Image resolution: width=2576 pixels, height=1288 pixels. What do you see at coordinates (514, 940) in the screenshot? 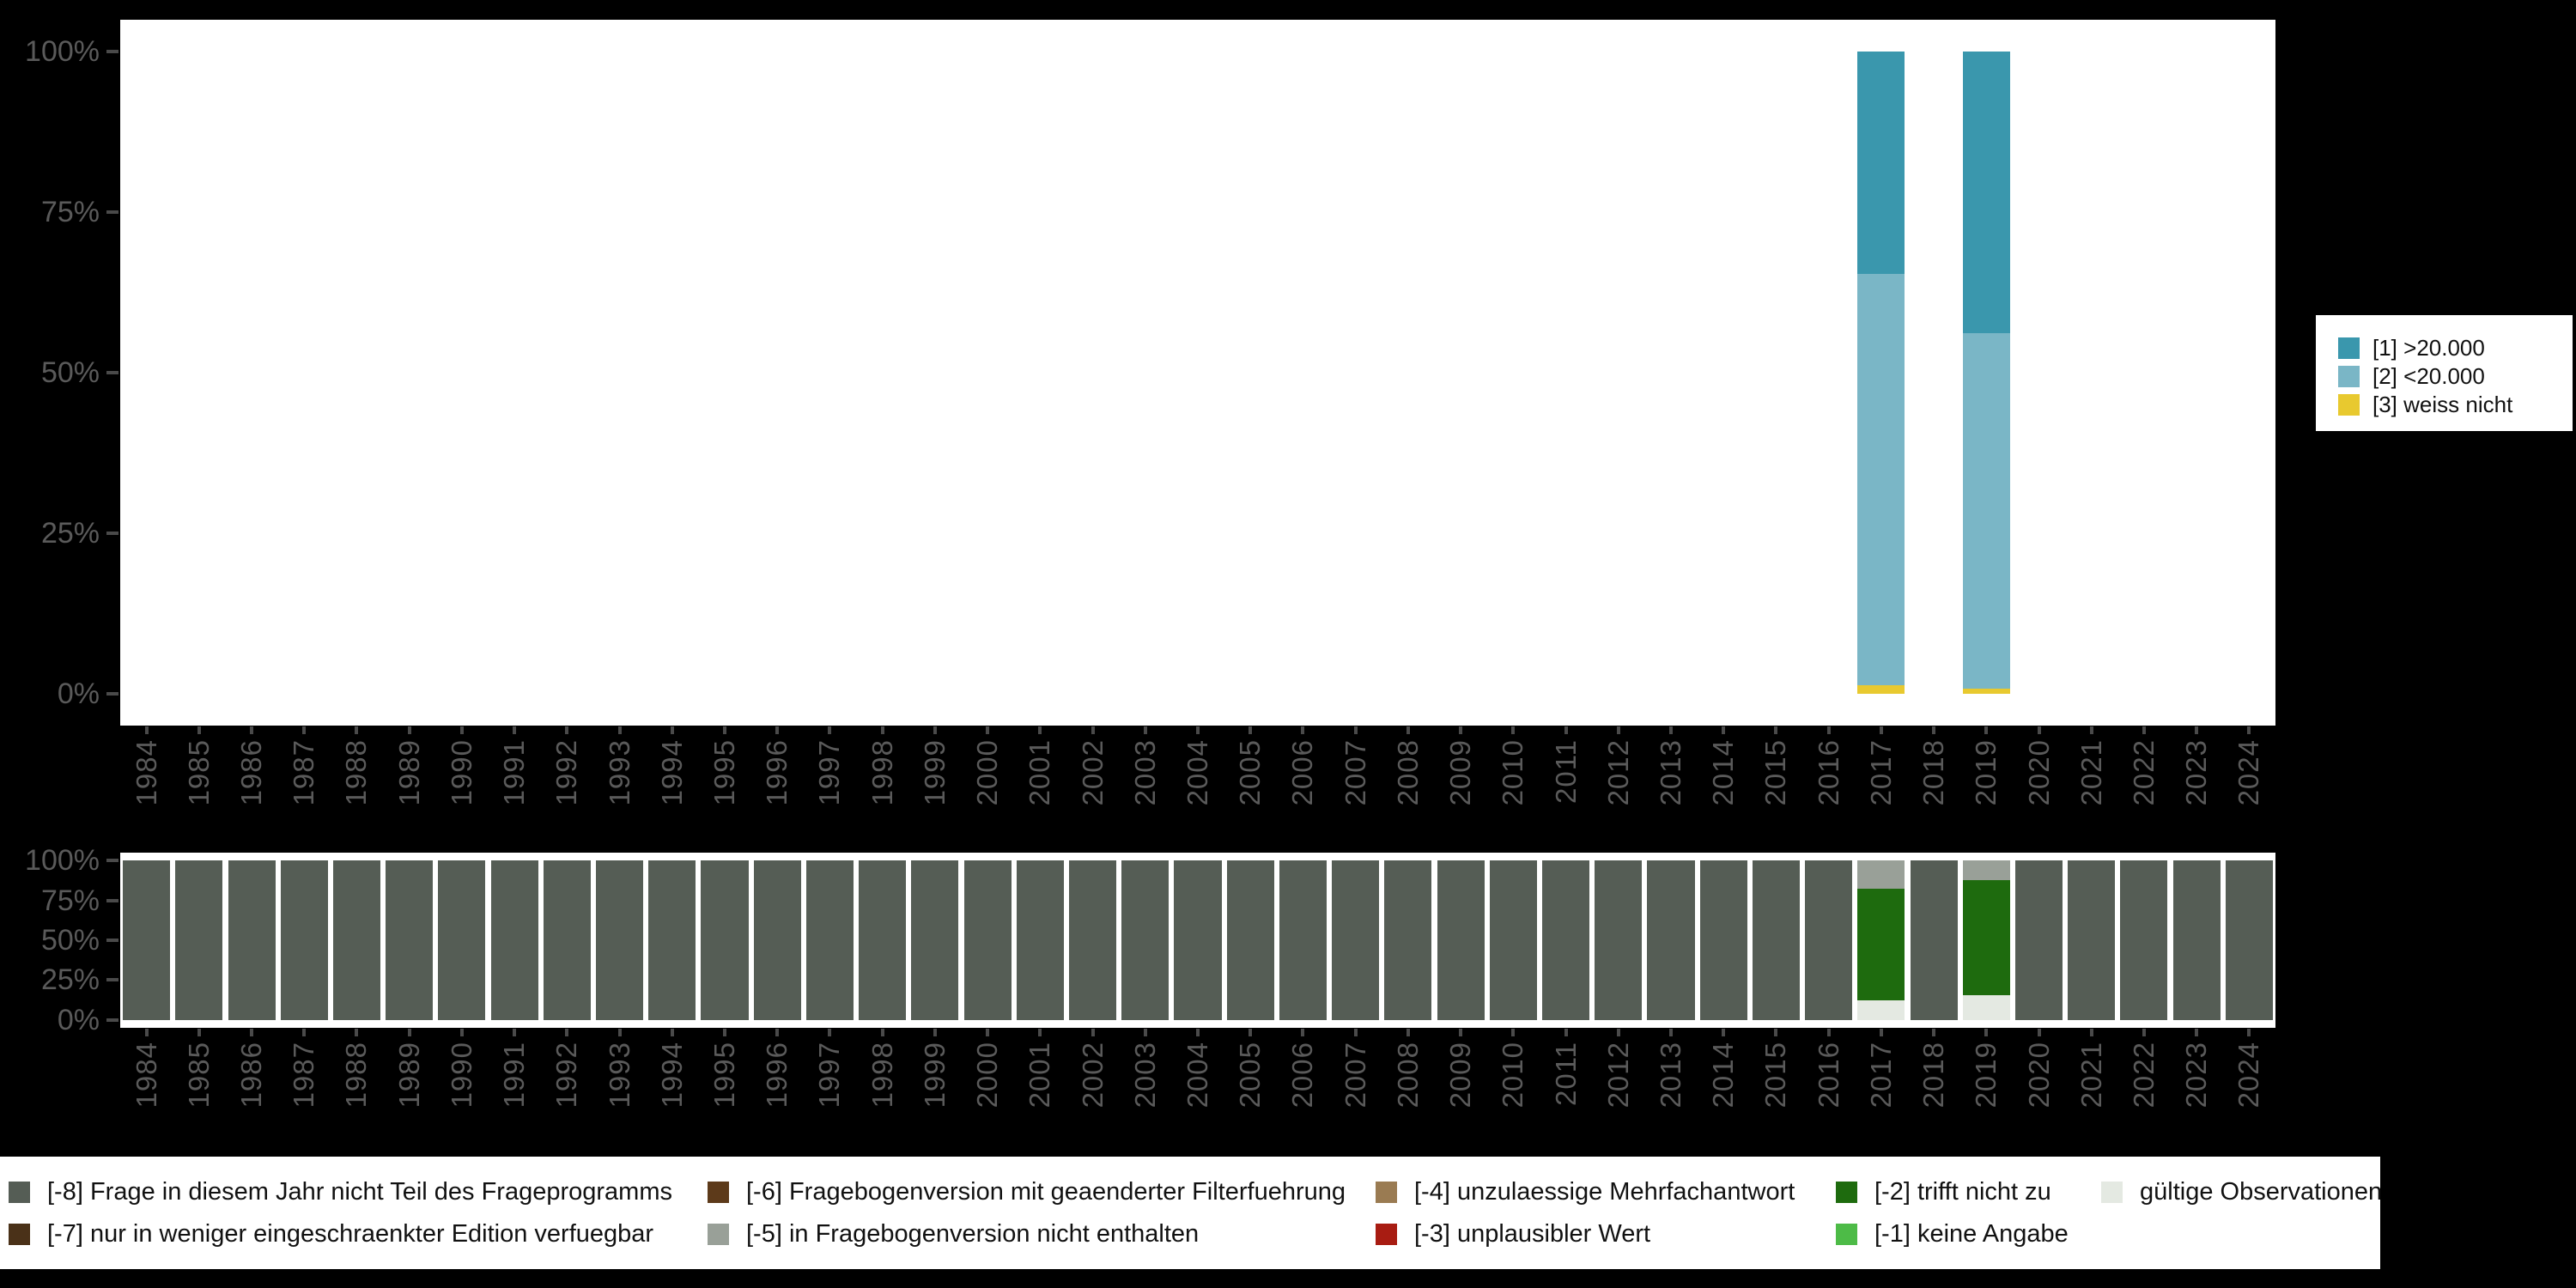
I see `stacked-bar-1991` at bounding box center [514, 940].